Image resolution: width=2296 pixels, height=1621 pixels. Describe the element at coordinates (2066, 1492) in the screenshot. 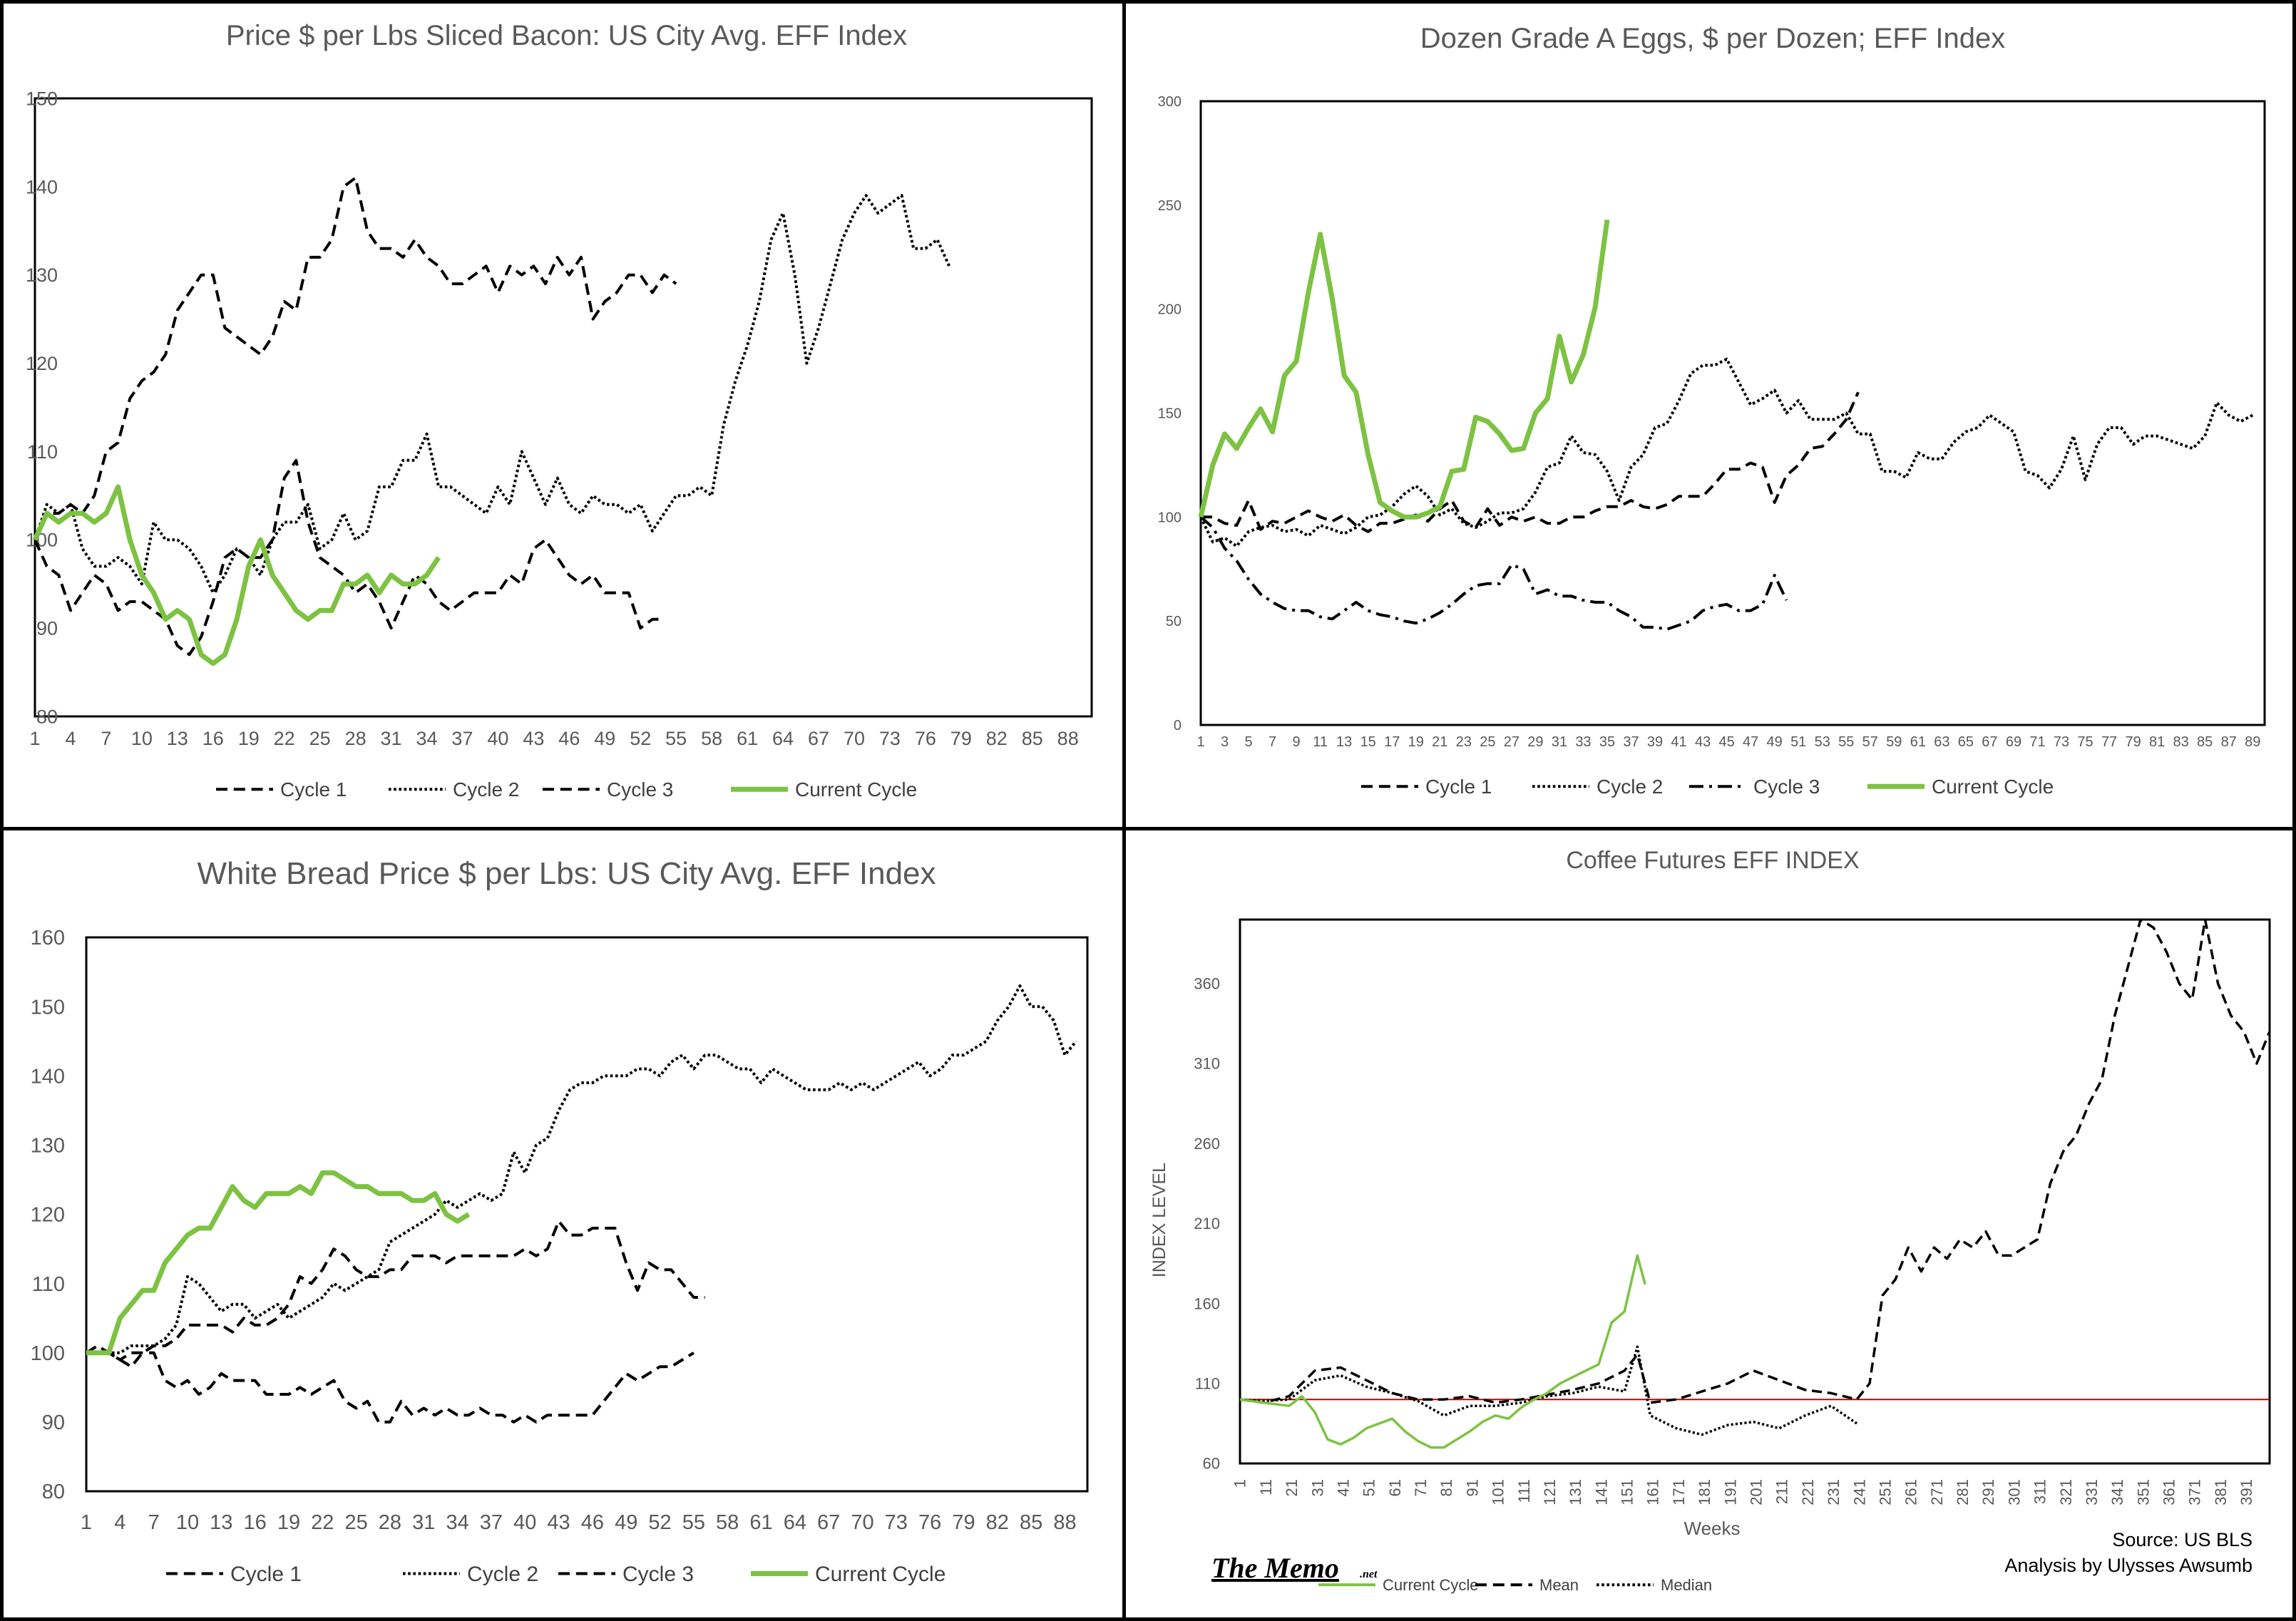

I see `x-tick-label: 321` at that location.